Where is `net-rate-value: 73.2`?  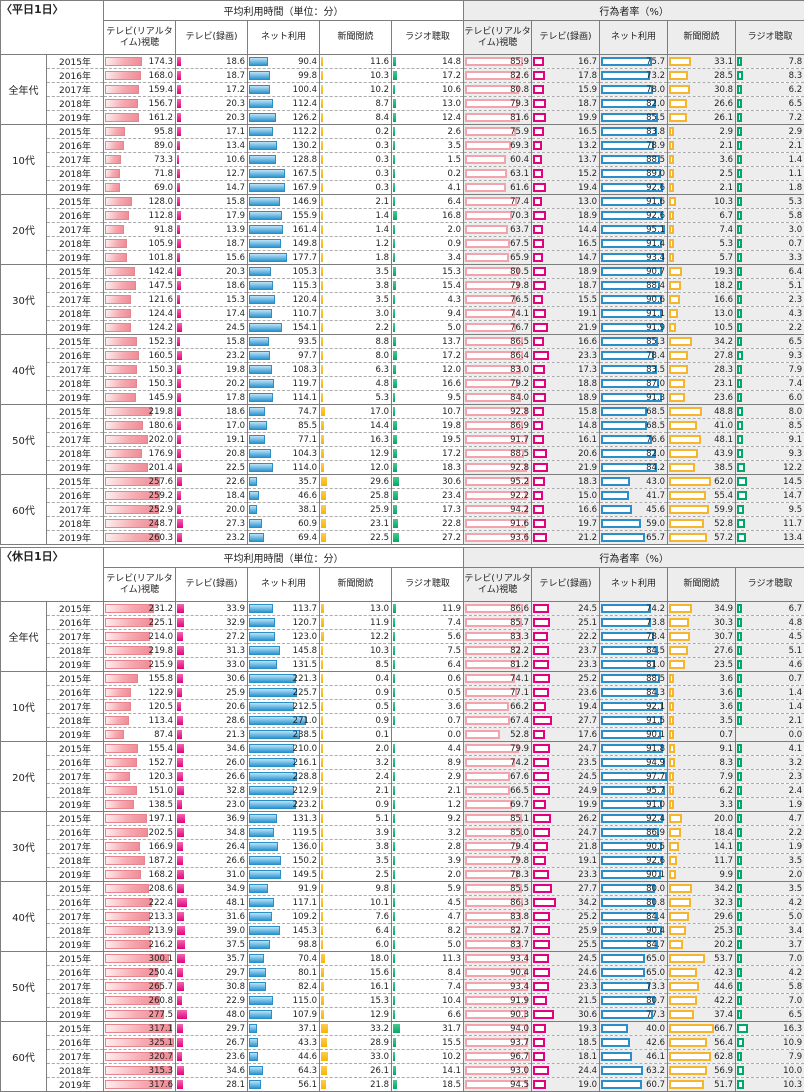 net-rate-value: 73.2 is located at coordinates (655, 76).